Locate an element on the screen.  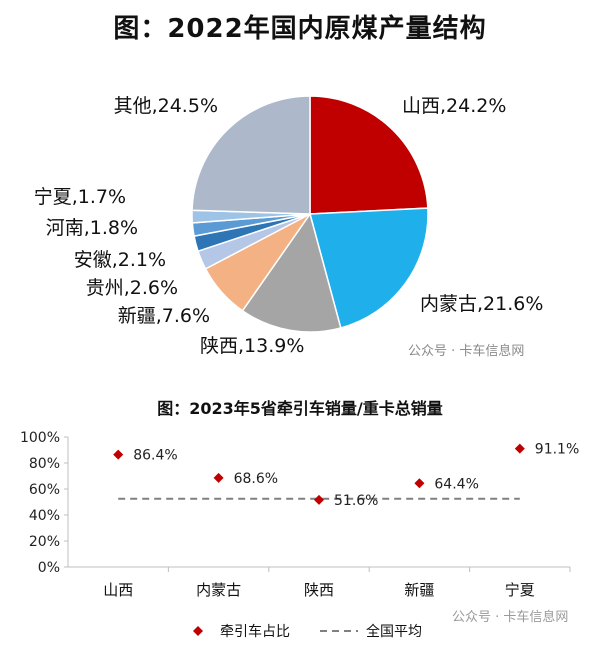
data-label-0: 86.4% is located at coordinates (155, 456).